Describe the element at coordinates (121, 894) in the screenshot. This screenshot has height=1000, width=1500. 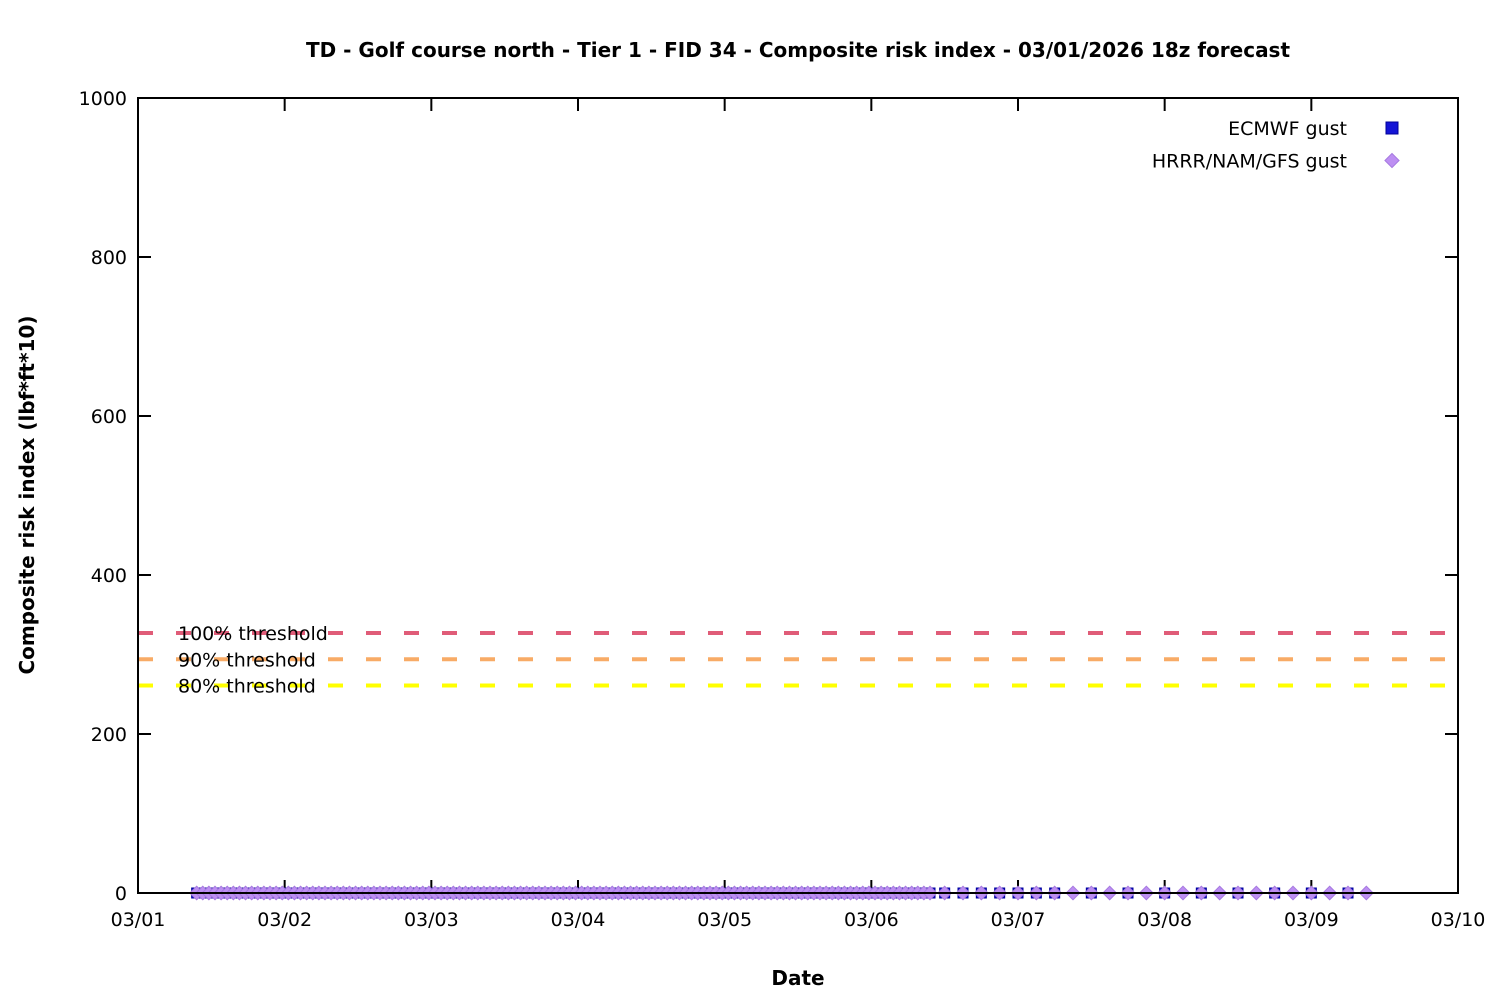
I see `y-tick-label: 0` at that location.